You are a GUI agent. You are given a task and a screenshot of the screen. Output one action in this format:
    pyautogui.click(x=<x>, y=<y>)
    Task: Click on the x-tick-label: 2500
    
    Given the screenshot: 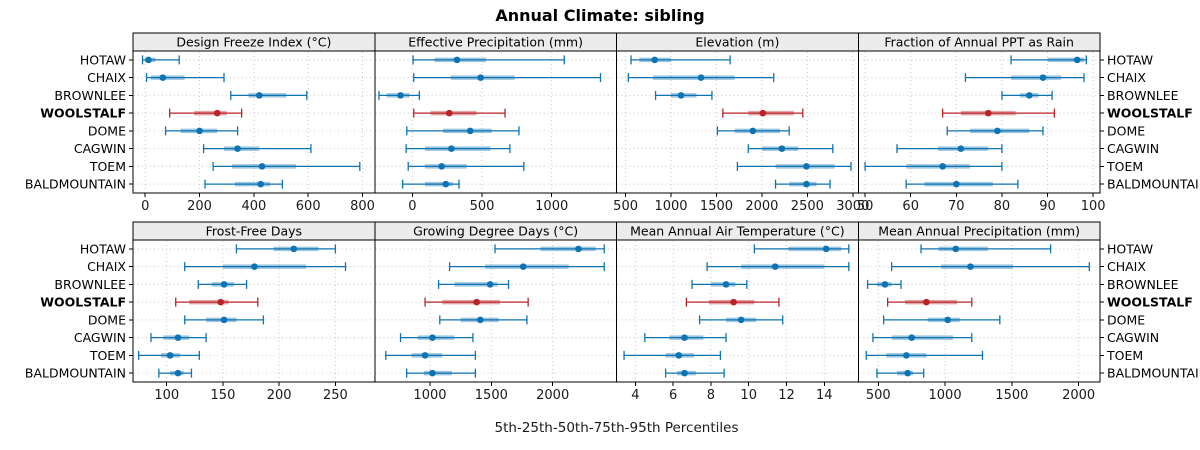 What is the action you would take?
    pyautogui.click(x=807, y=206)
    